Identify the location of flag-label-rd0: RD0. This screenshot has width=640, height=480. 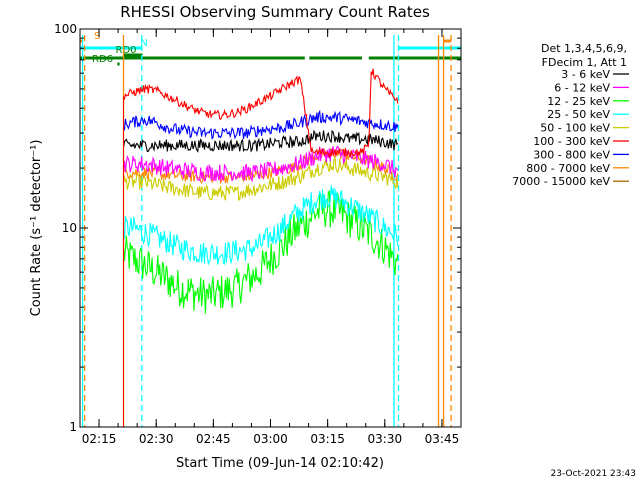
(126, 50).